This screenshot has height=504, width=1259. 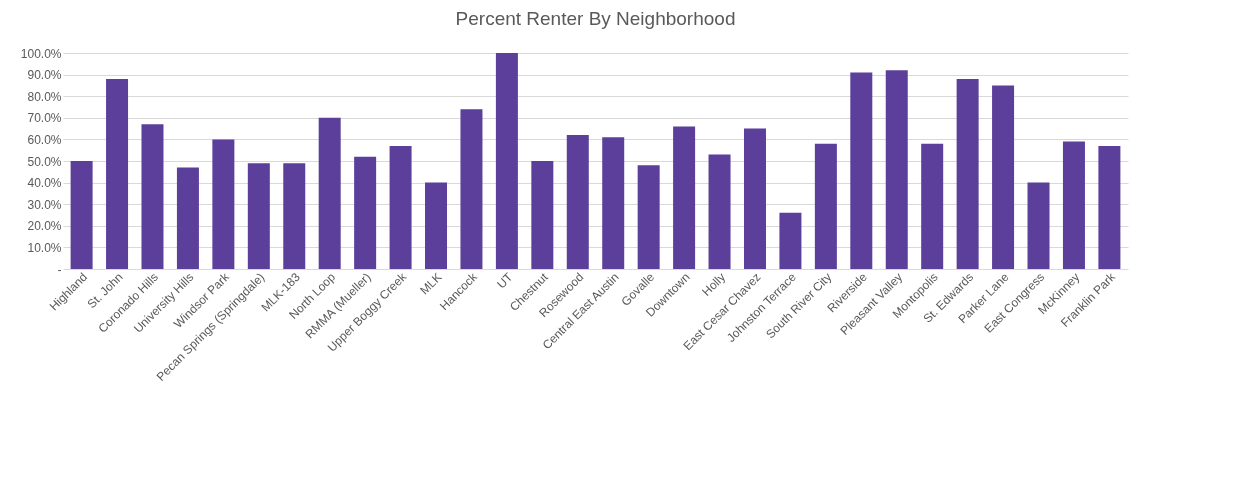 I want to click on y-tick-label: 20.0%, so click(x=44, y=226).